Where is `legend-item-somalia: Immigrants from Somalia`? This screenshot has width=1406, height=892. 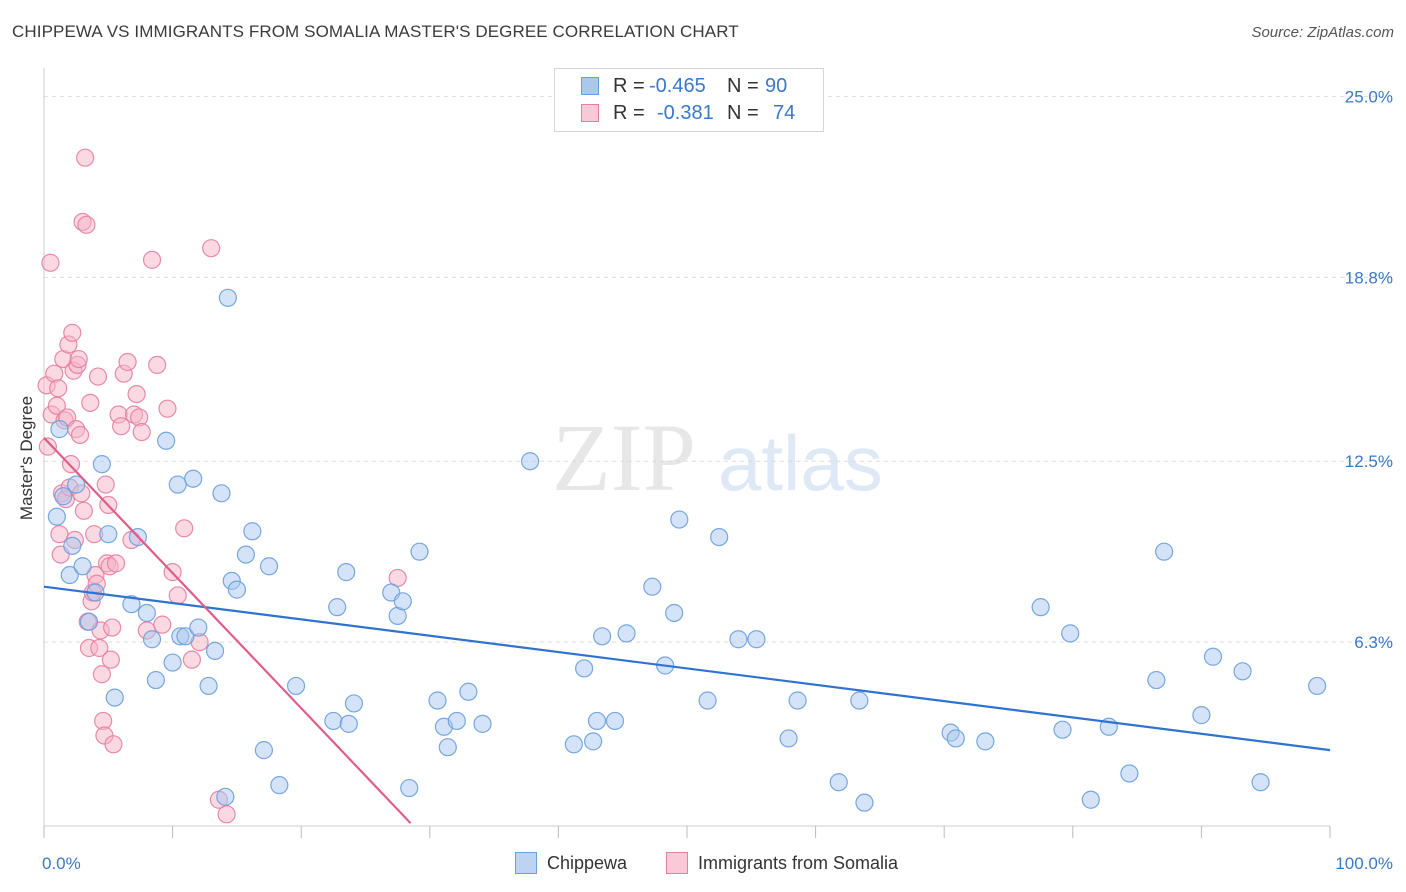 legend-item-somalia: Immigrants from Somalia is located at coordinates (782, 863).